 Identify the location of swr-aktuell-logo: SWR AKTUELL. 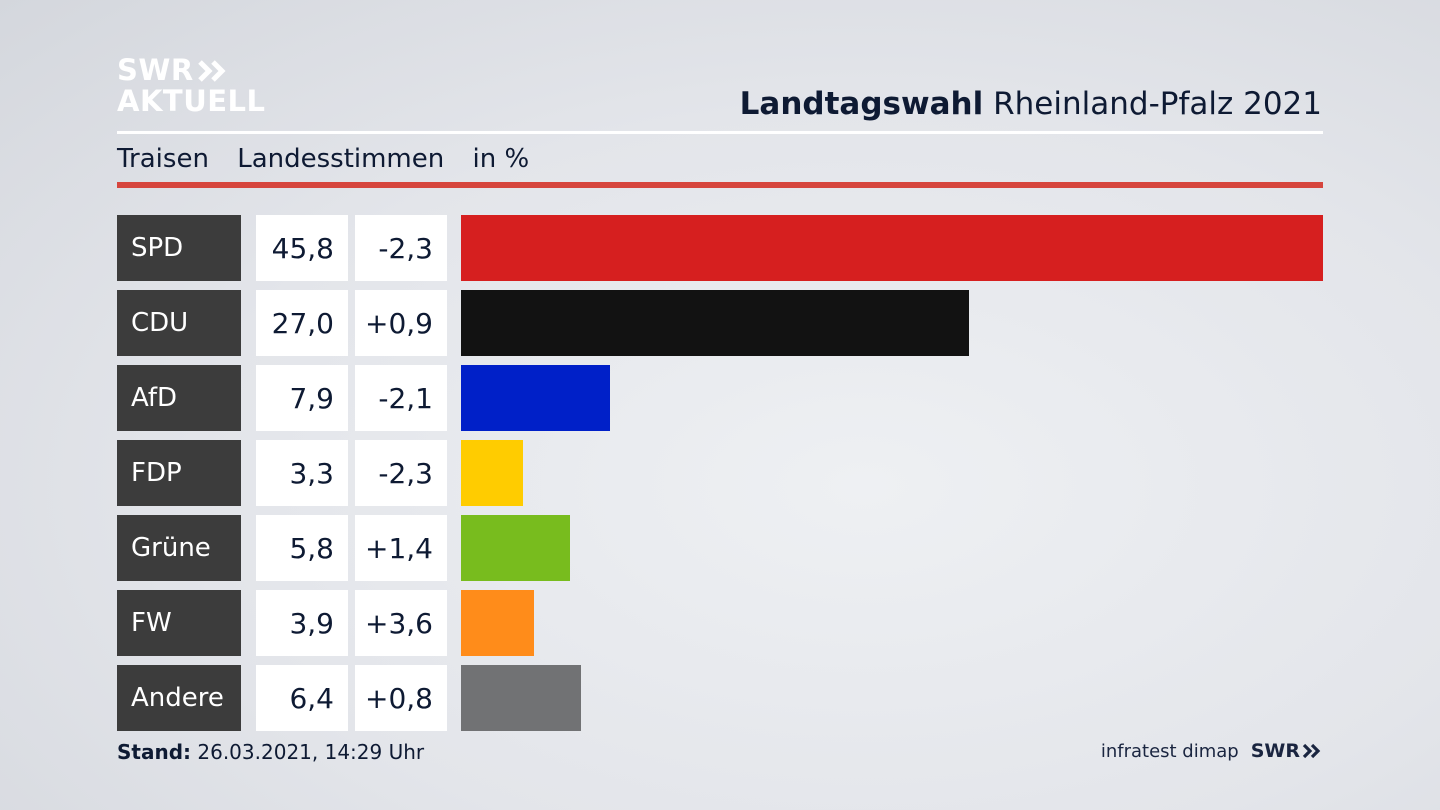
(191, 86).